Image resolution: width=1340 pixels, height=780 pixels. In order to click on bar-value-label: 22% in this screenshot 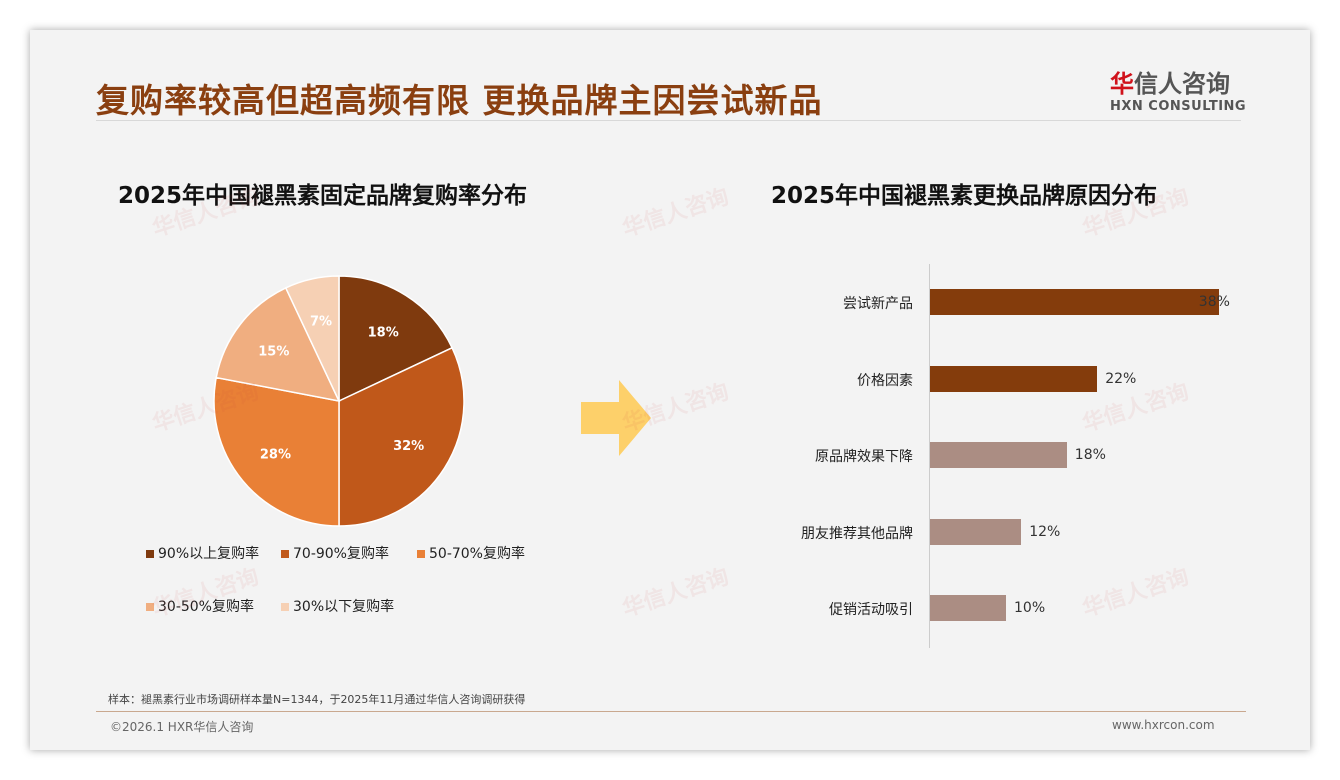, I will do `click(1121, 378)`.